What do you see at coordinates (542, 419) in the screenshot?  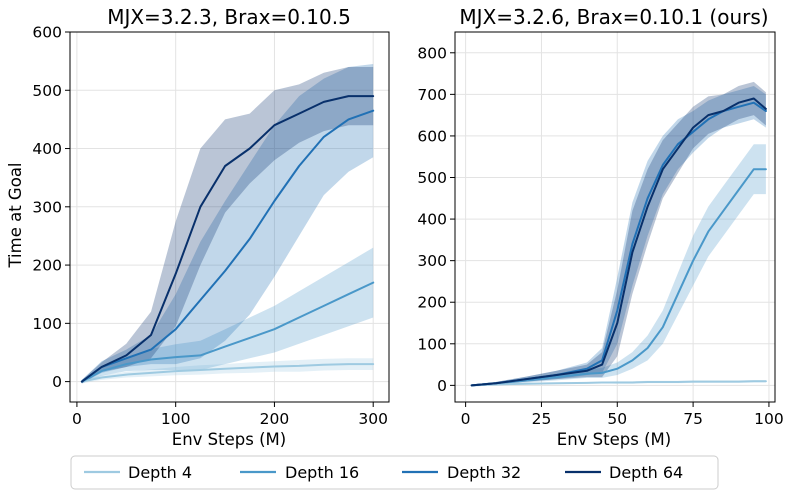 I see `right-x-tick-label: 25` at bounding box center [542, 419].